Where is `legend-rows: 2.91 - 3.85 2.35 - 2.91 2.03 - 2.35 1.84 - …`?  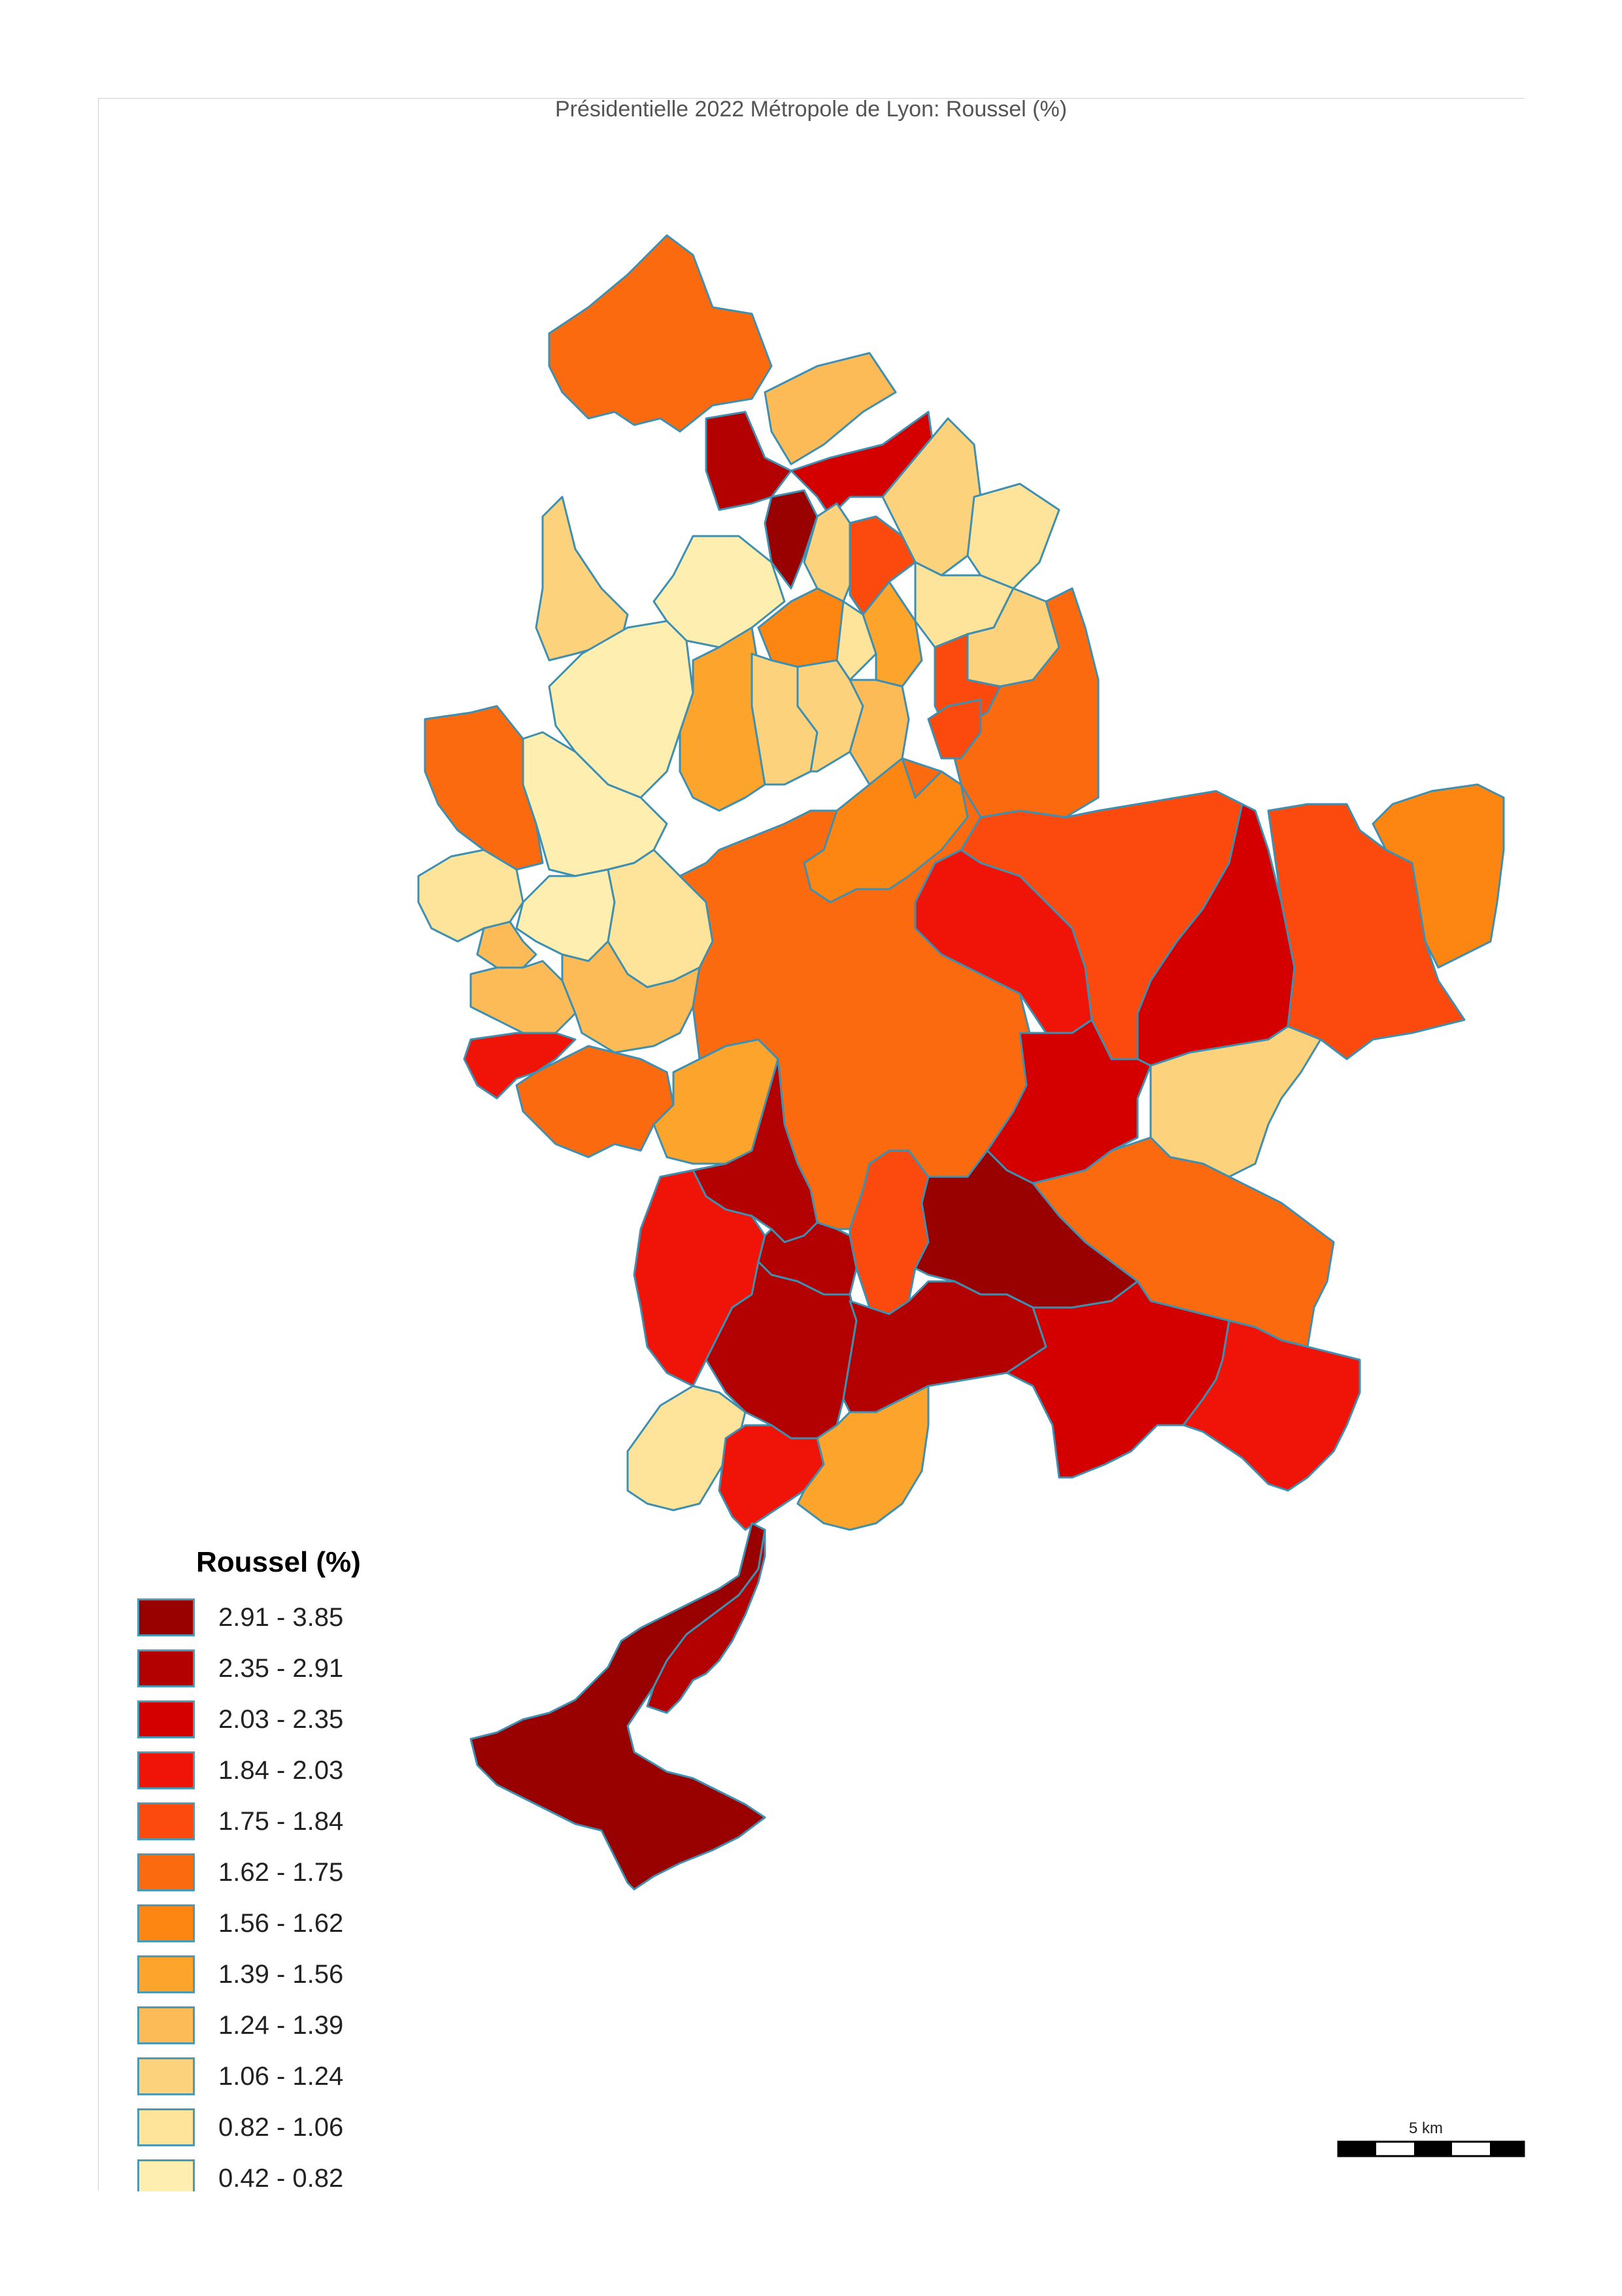
legend-rows: 2.91 - 3.85 2.35 - 2.91 2.03 - 2.35 1.84 - … is located at coordinates (307, 1898).